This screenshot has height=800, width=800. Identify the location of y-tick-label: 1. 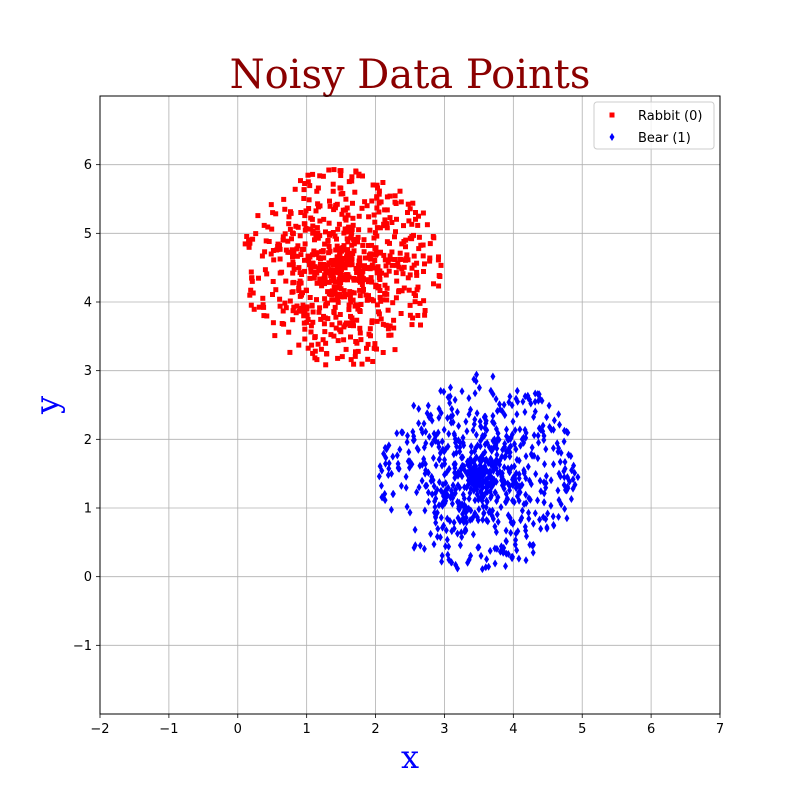
(88, 509).